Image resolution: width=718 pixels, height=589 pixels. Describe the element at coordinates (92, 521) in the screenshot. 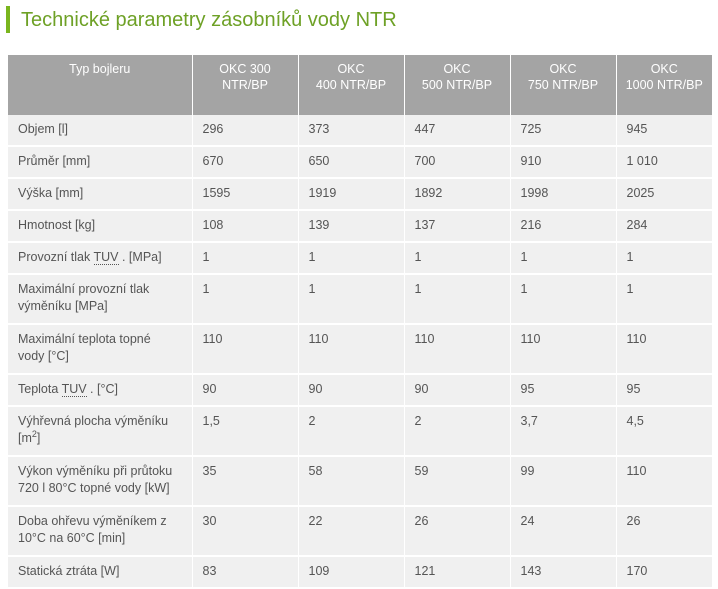

I see `label-line: Doba ohřevu výměníkem z` at that location.